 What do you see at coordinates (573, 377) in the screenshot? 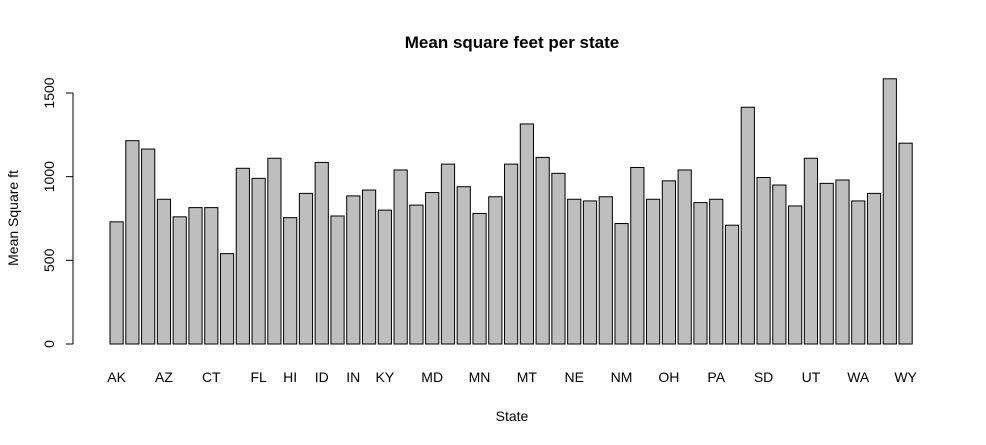
I see `x-tick-label-ne: NE` at bounding box center [573, 377].